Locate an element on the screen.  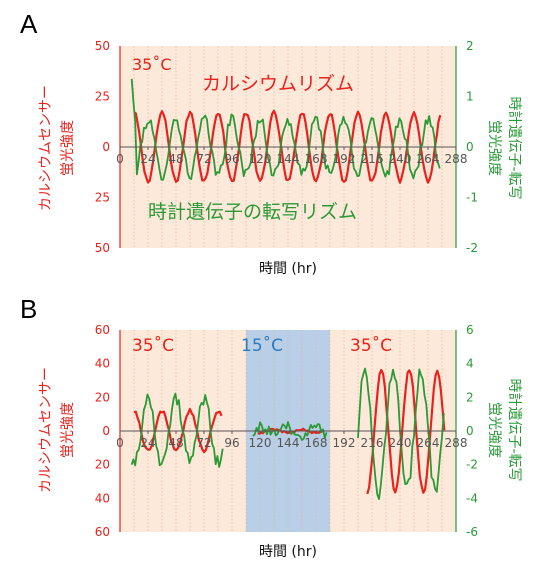
x-axis-label-b: 時間 (hr) is located at coordinates (288, 552).